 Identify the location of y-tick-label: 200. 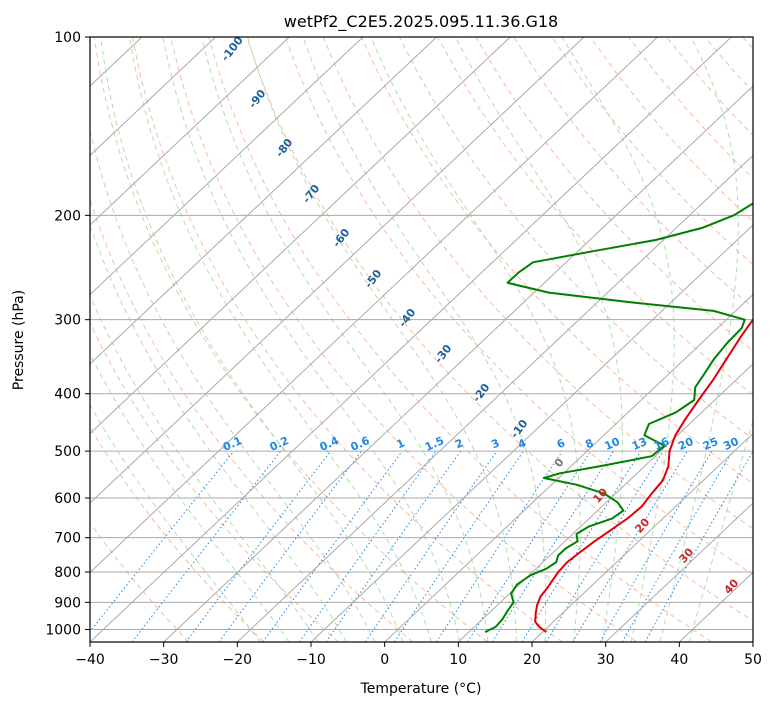
(67, 216).